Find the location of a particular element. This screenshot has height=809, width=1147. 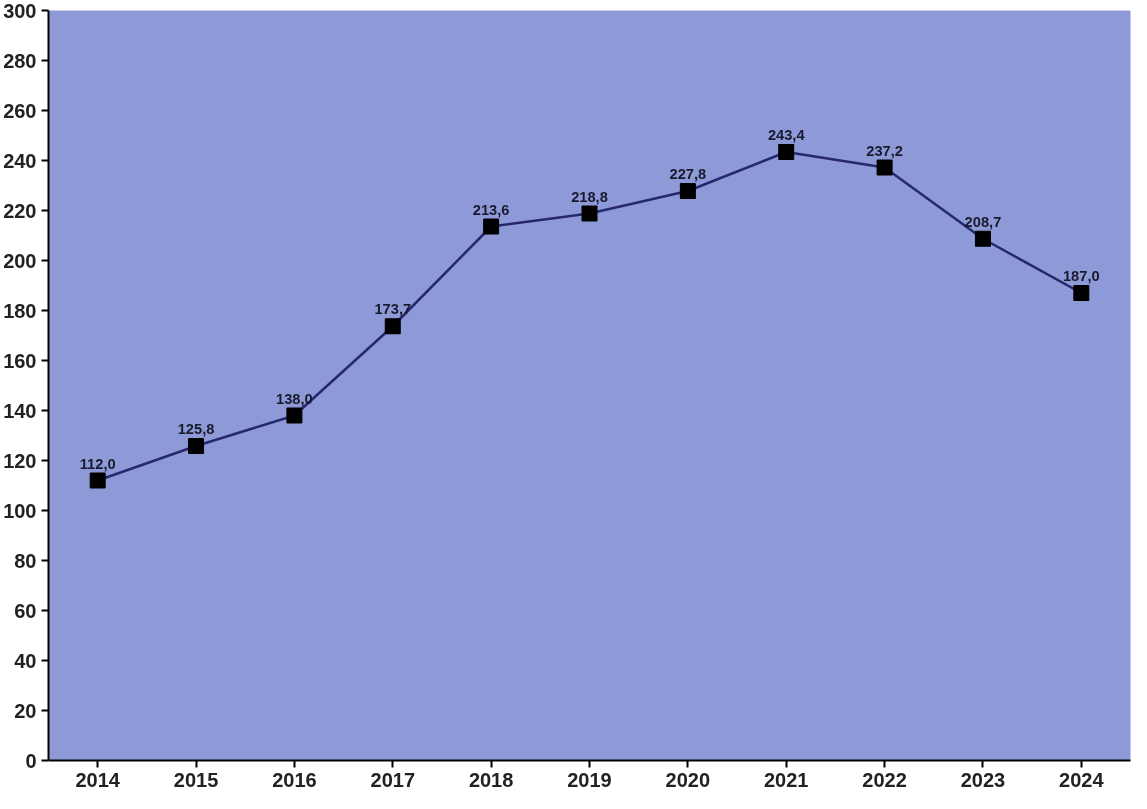

data-label: 112,0 is located at coordinates (97, 463).